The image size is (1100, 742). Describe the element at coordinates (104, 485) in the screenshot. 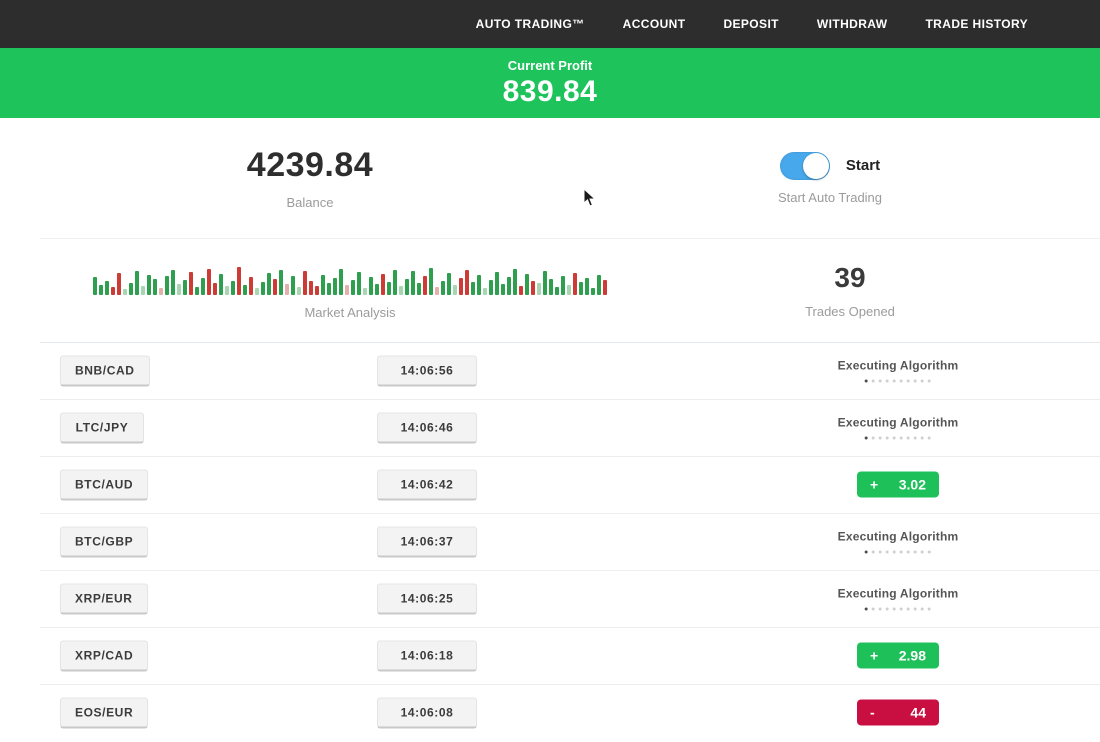

I see `pair-chip: BTC/AUD` at that location.